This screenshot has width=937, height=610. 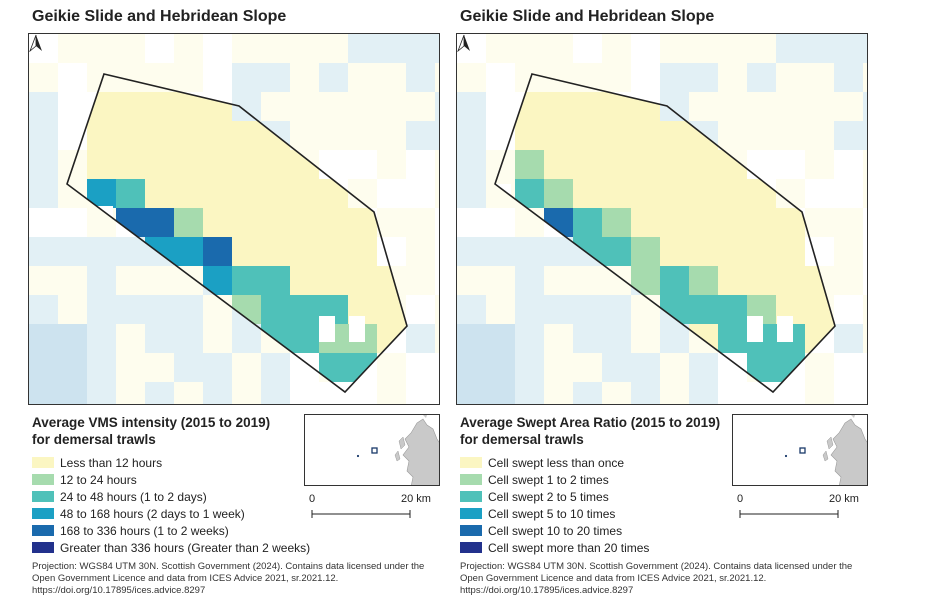 What do you see at coordinates (522, 439) in the screenshot?
I see `legend-title-line-2: for demersal trawls` at bounding box center [522, 439].